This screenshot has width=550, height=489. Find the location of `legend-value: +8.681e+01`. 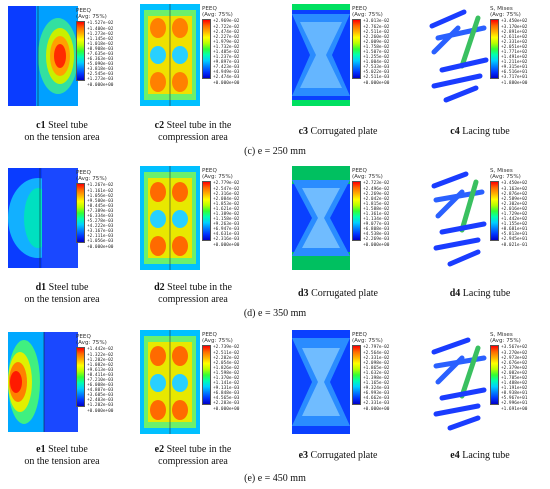

legend-value: +8.681e+01 is located at coordinates (514, 230).